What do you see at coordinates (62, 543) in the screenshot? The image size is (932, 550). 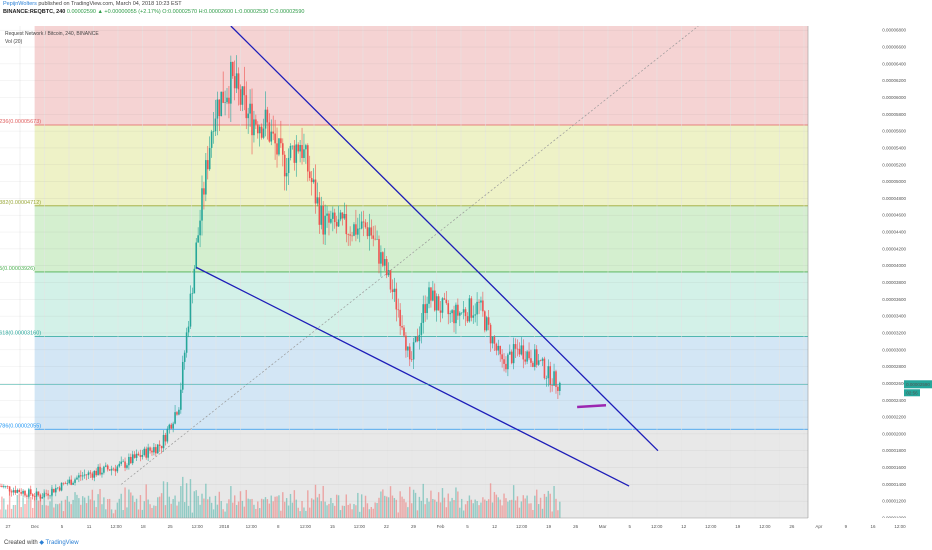 I see `tradingview-brand: TradingView` at bounding box center [62, 543].